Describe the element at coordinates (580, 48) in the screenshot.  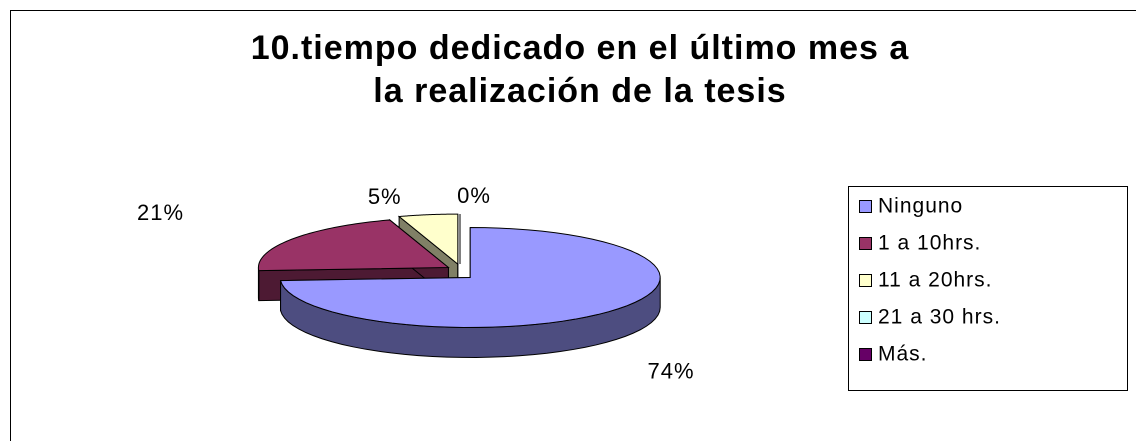
I see `chart-title: 10.tiempo dedicado en el último mes a` at that location.